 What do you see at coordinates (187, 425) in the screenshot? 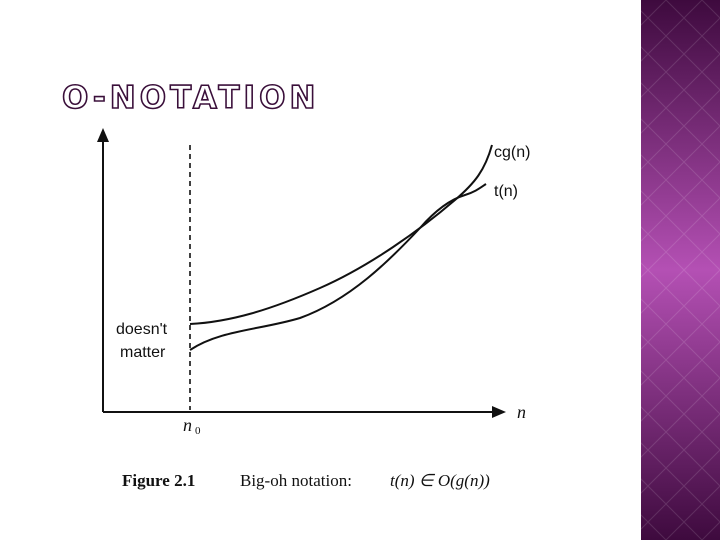
I see `threshold-label: n` at bounding box center [187, 425].